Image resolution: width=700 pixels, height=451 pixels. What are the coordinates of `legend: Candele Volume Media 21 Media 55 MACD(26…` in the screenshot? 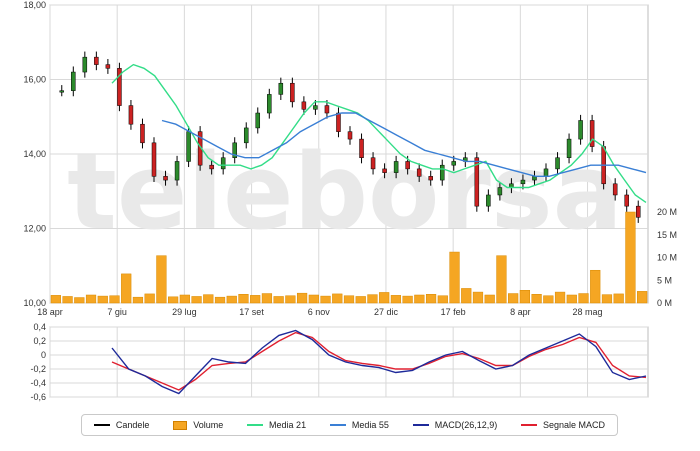 It's located at (349, 425).